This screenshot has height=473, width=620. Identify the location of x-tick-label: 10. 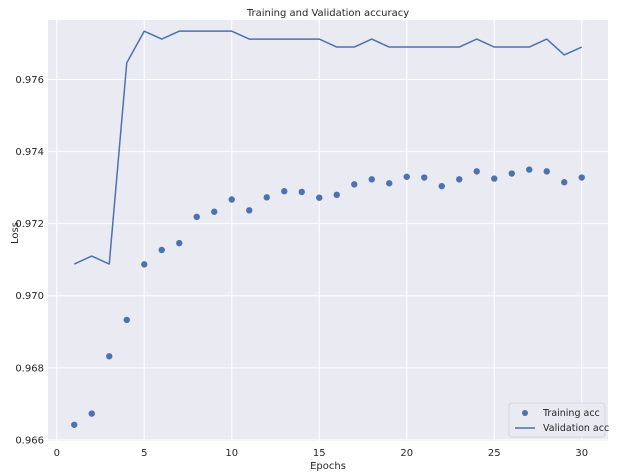
(231, 453).